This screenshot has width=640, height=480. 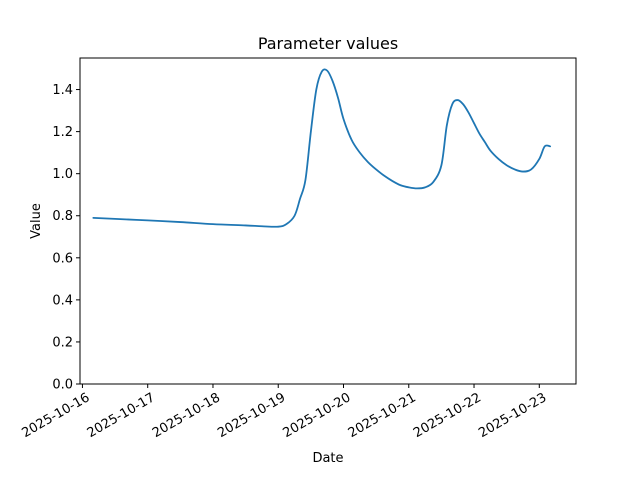 I want to click on y-axis-label: Value, so click(x=36, y=221).